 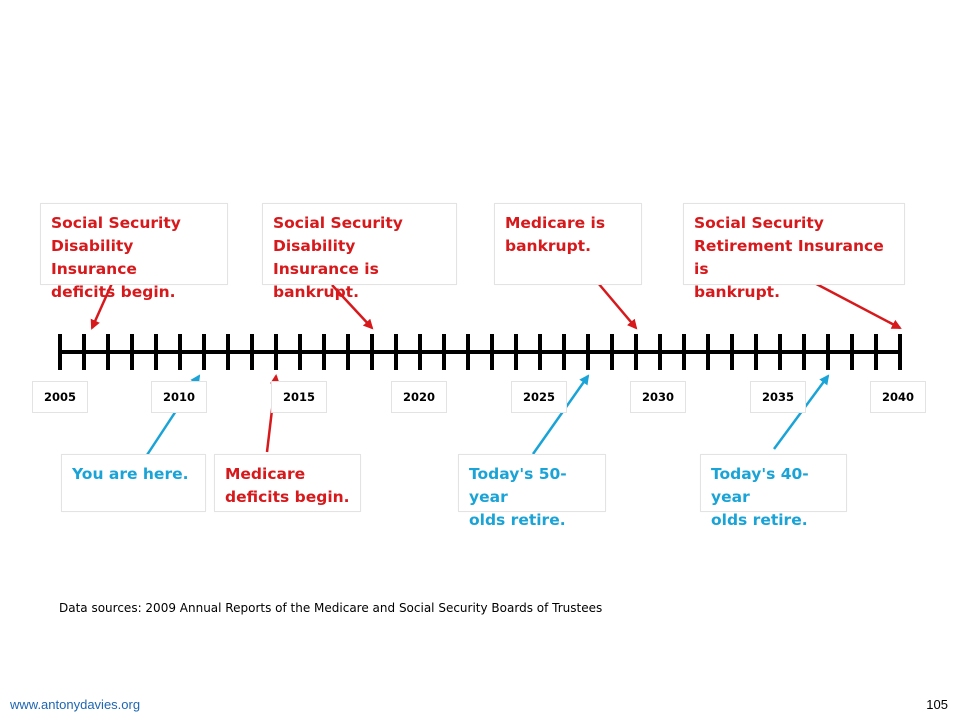 What do you see at coordinates (287, 485) in the screenshot?
I see `callout-medicare-deficits-text: Medicare deficits begin.` at bounding box center [287, 485].